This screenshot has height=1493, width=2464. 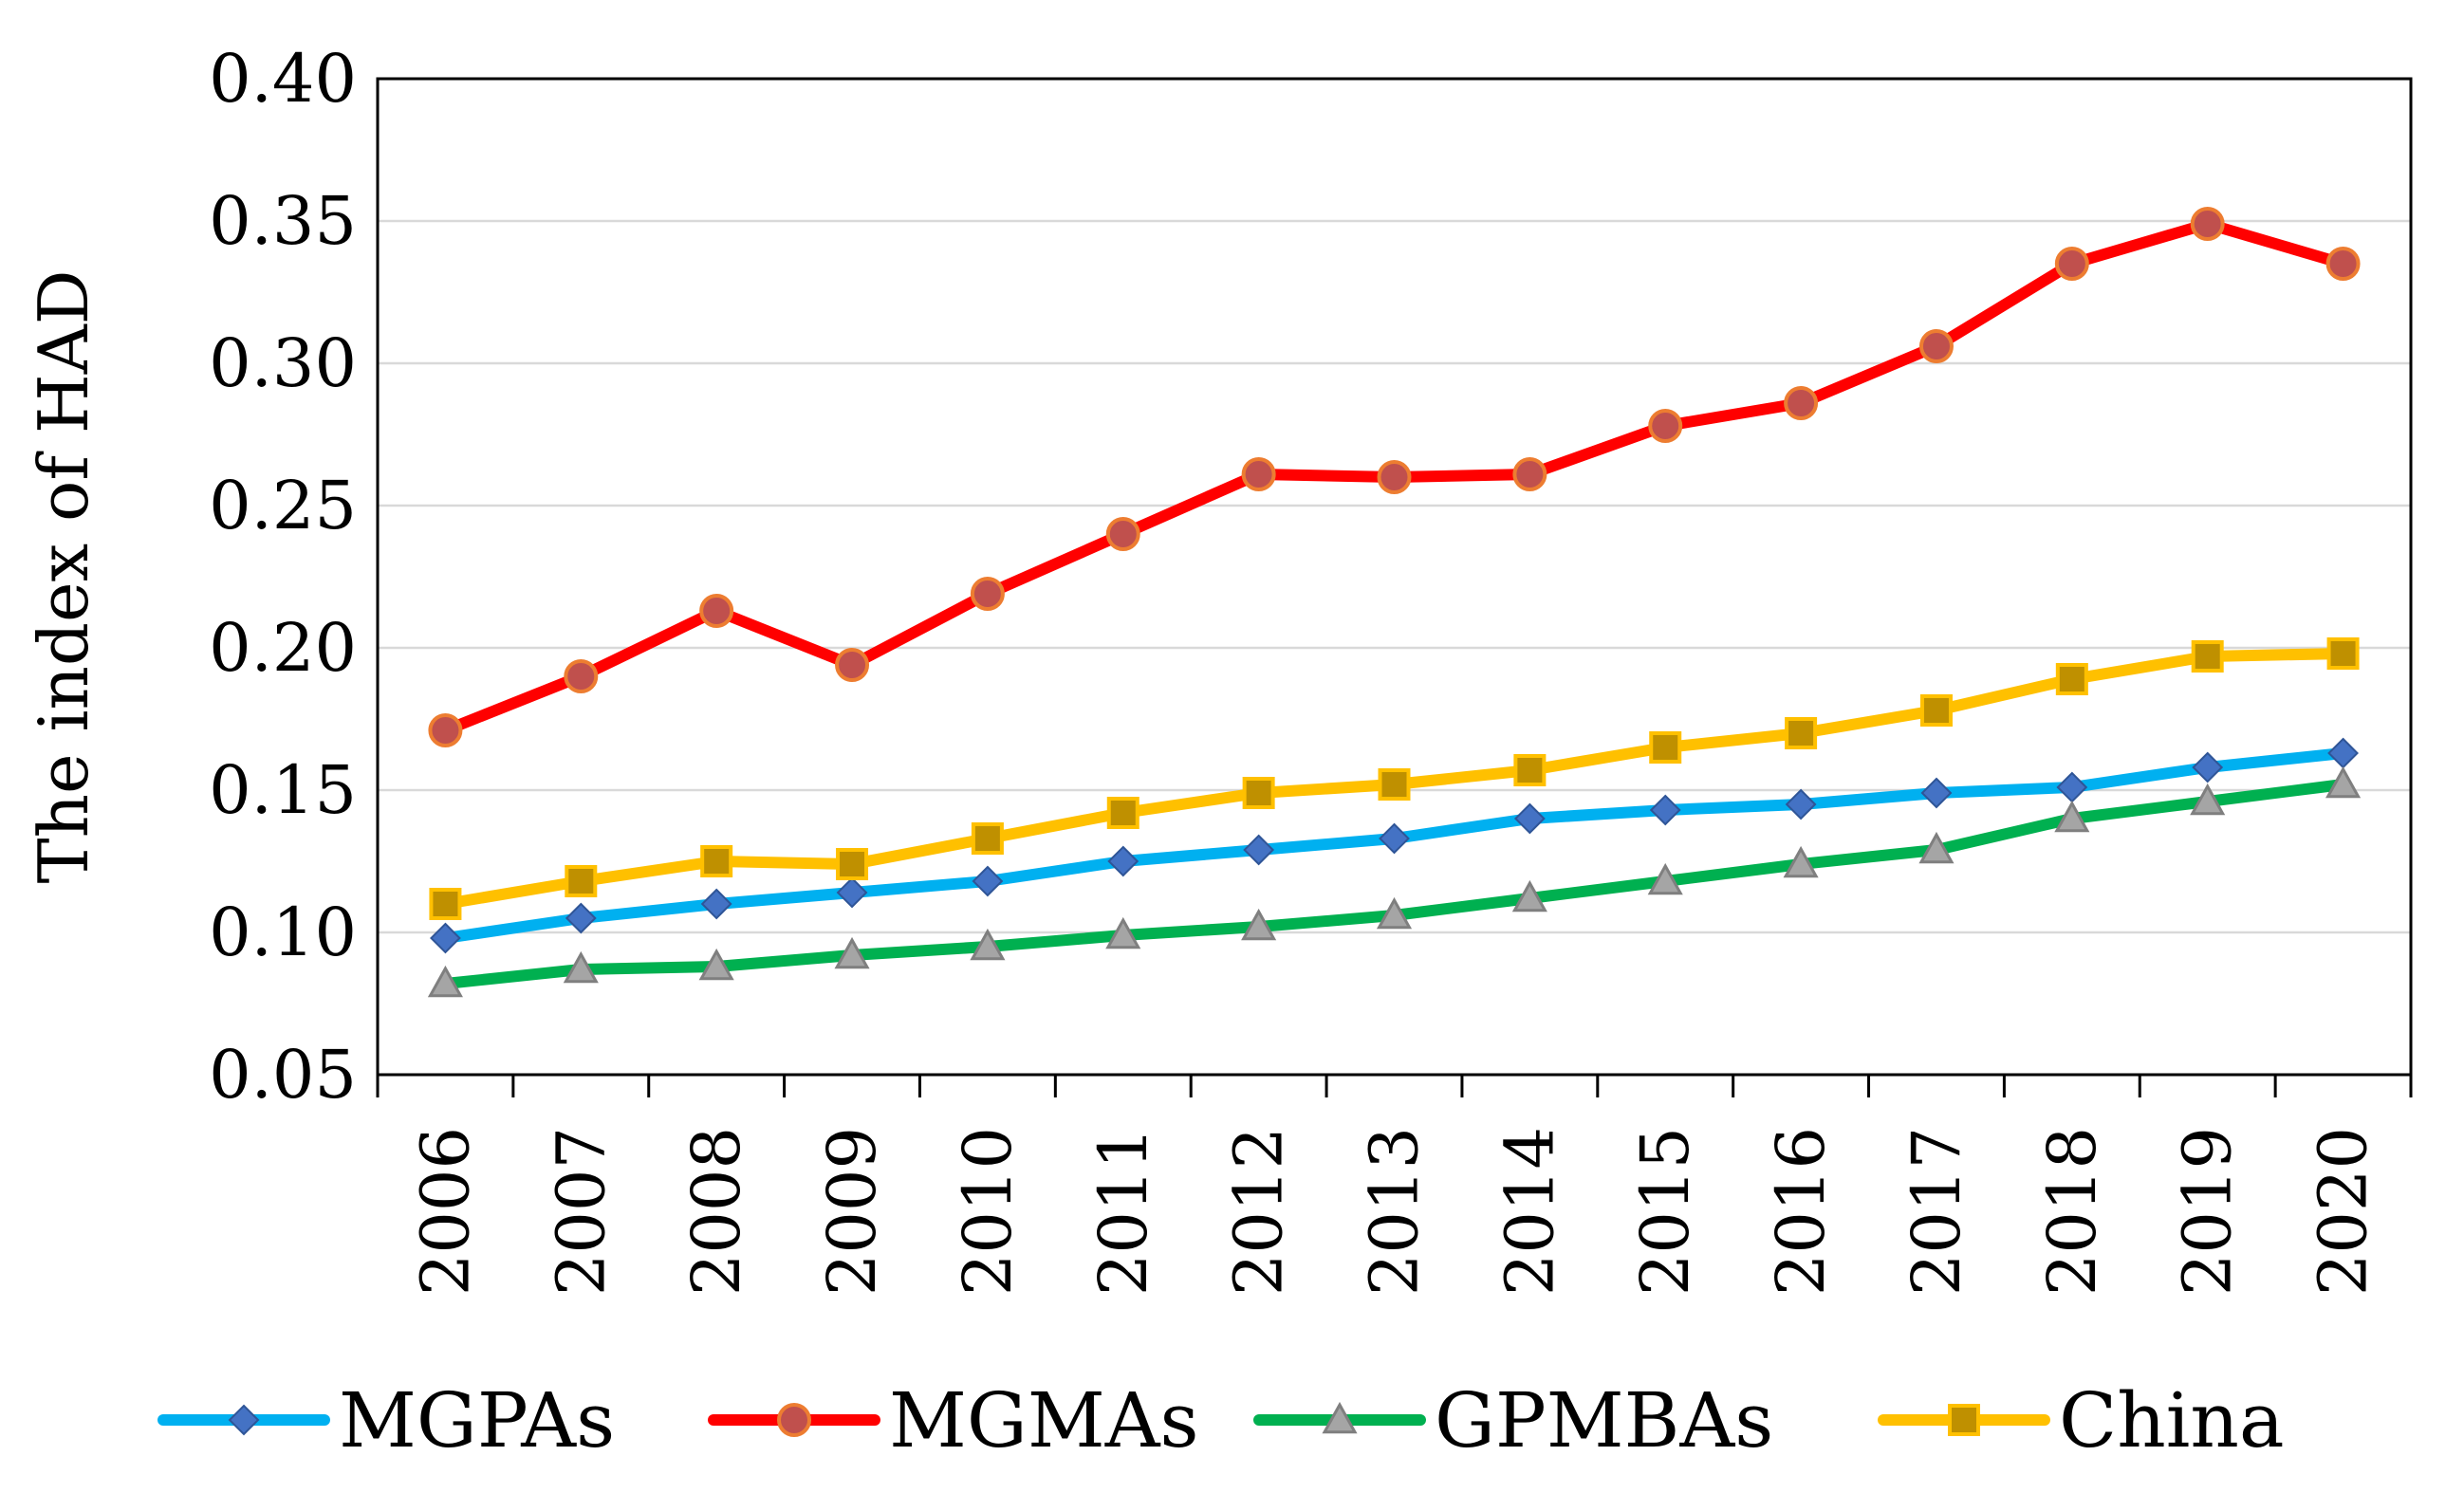 I want to click on legend-label-mgmas: MGMAs, so click(x=1044, y=1421).